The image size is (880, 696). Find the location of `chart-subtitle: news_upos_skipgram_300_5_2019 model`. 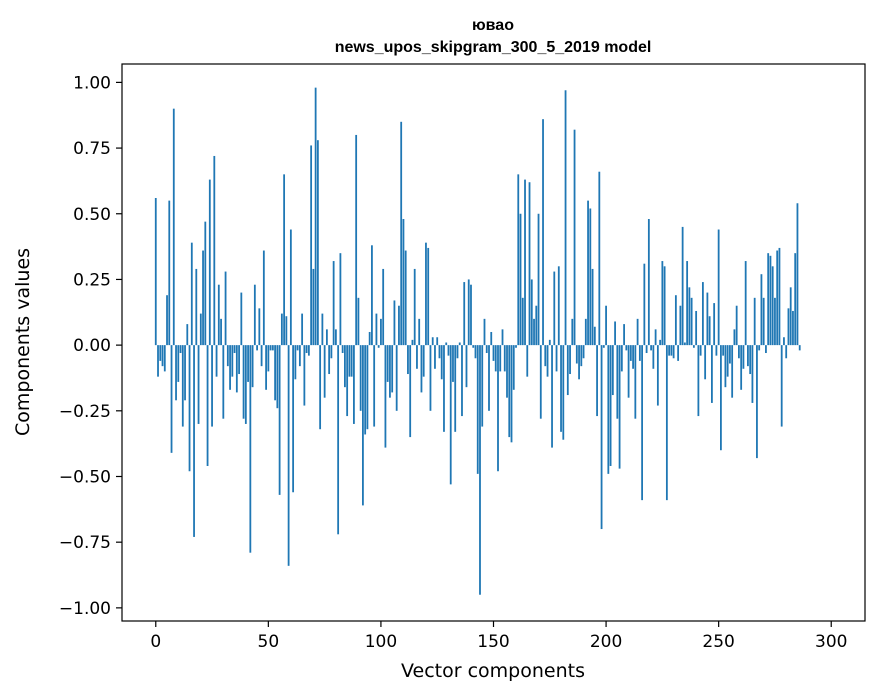

chart-subtitle: news_upos_skipgram_300_5_2019 model is located at coordinates (493, 47).